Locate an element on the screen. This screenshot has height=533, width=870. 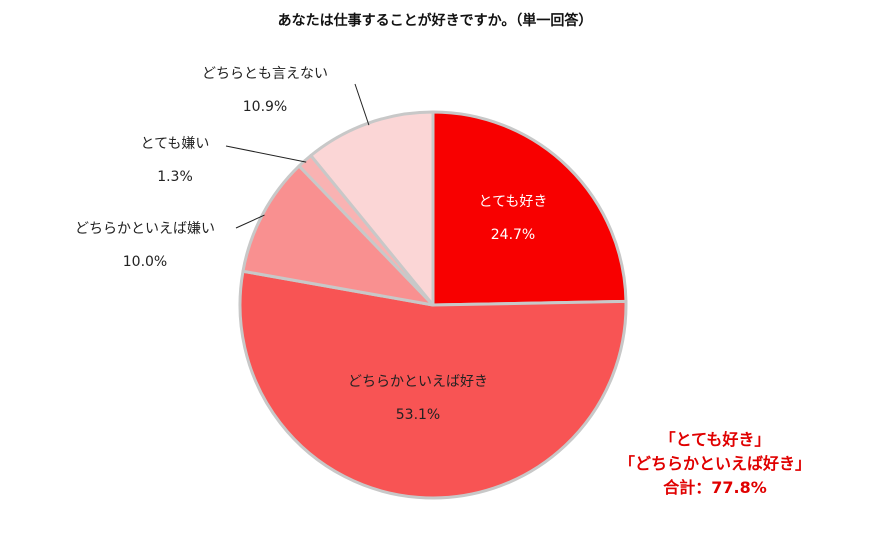
annotation-line-3: 合計：77.8% is located at coordinates (715, 487).